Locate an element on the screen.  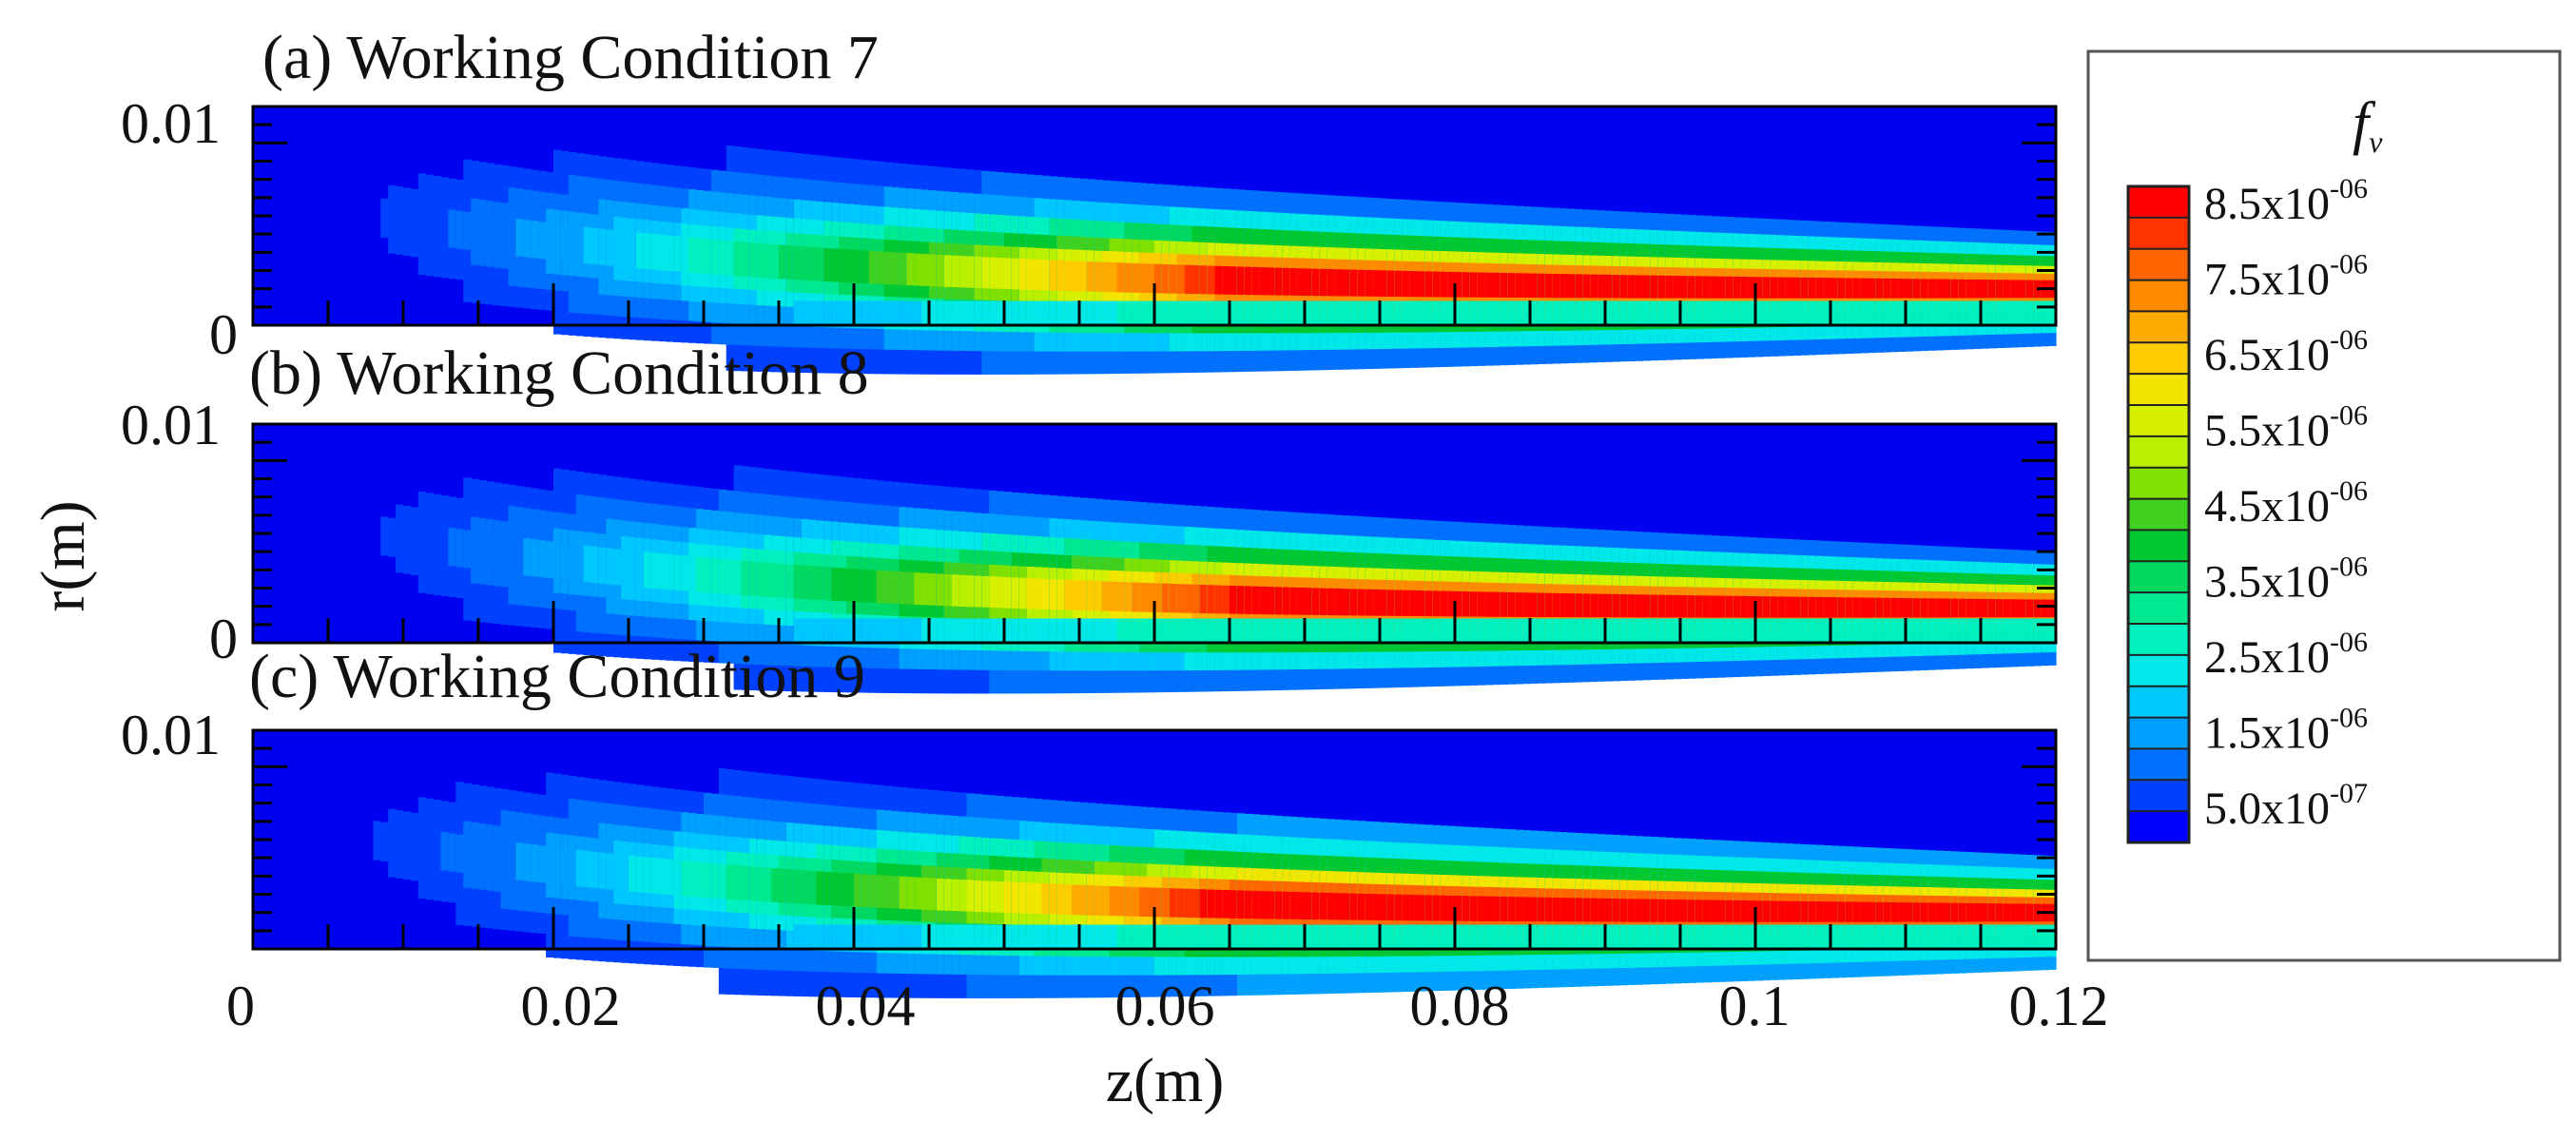
colorbar-scale is located at coordinates (2158, 514).